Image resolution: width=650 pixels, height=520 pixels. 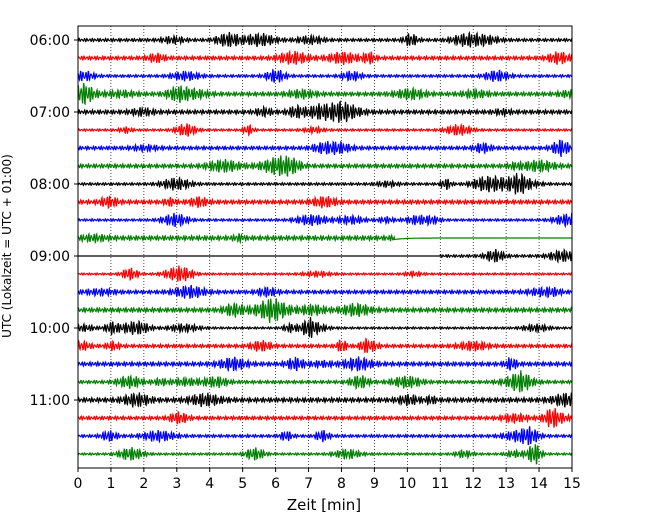 What do you see at coordinates (50, 185) in the screenshot?
I see `y-tick-label: 08:00` at bounding box center [50, 185].